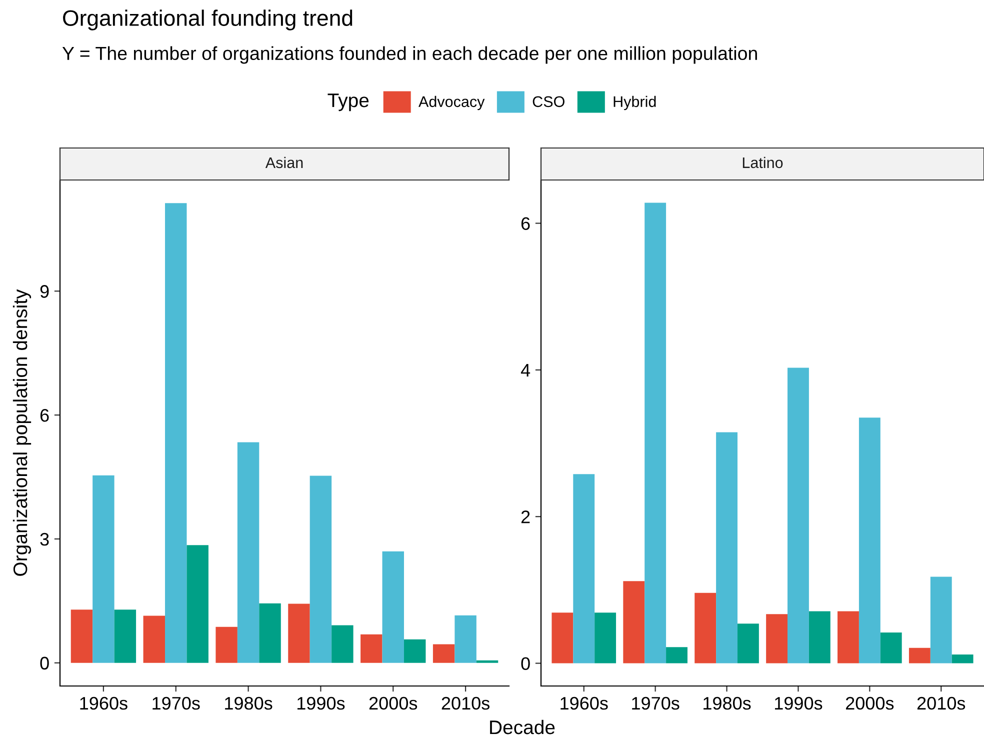 This screenshot has height=740, width=984. What do you see at coordinates (44, 291) in the screenshot?
I see `y-tick-label: 9` at bounding box center [44, 291].